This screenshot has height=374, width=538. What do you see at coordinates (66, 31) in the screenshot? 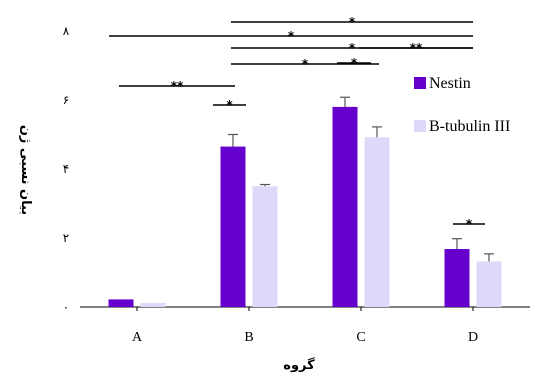
I see `y-tick-label: ۸` at bounding box center [66, 31].